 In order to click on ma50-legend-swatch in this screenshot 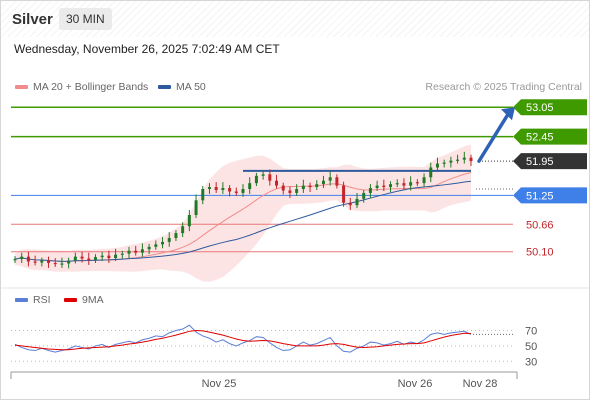, I will do `click(164, 87)`.